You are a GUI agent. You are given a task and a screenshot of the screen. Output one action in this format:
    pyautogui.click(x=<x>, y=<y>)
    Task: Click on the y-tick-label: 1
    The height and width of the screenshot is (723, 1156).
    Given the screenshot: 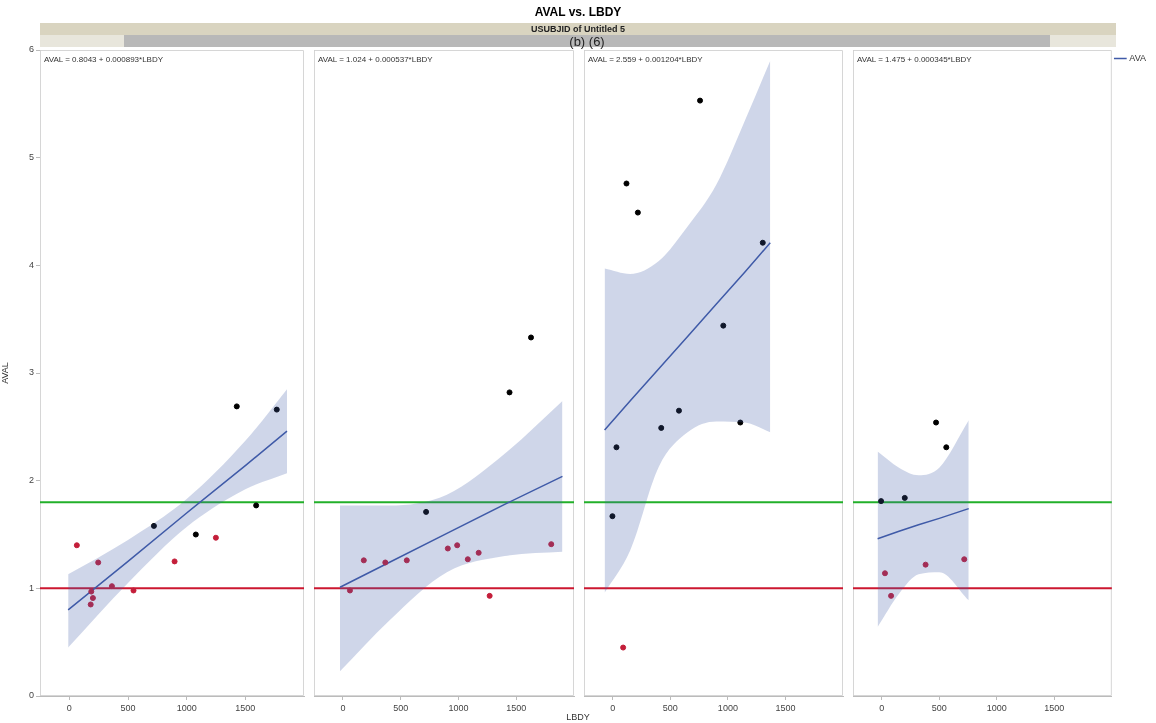 What is the action you would take?
    pyautogui.click(x=31, y=587)
    